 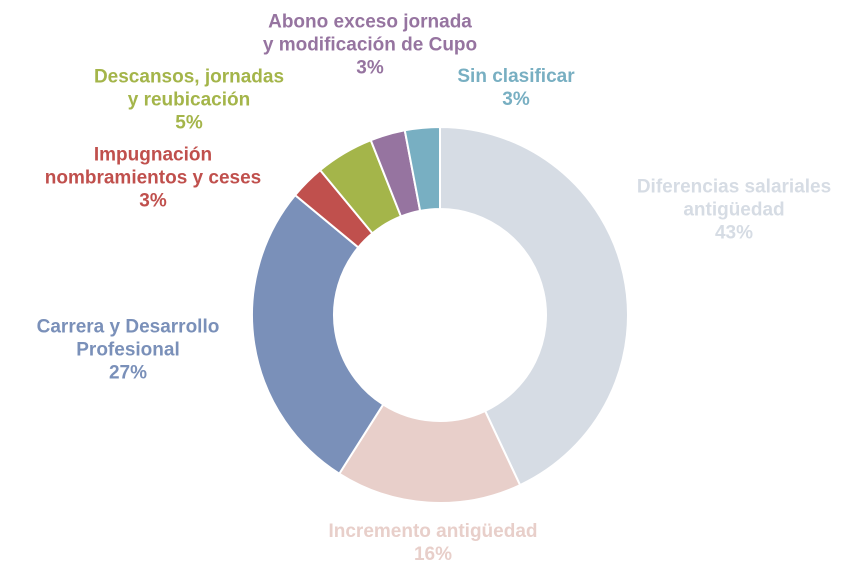 I want to click on slice-label: Carrera y Desarrollo Profesional 27%, so click(x=128, y=350).